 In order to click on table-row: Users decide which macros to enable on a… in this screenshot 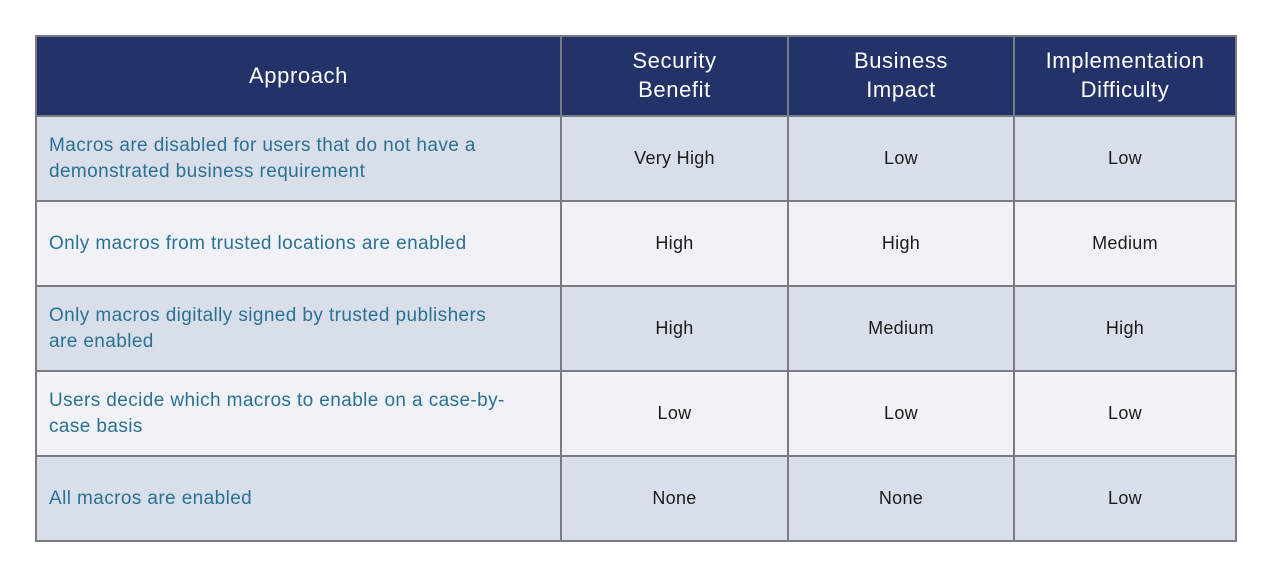, I will do `click(636, 413)`.